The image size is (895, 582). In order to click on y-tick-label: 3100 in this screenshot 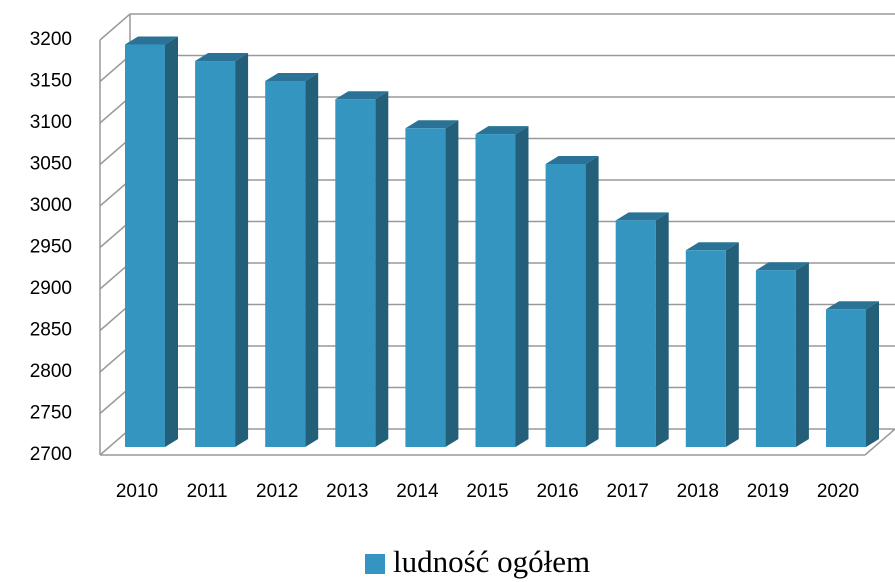, I will do `click(51, 122)`.